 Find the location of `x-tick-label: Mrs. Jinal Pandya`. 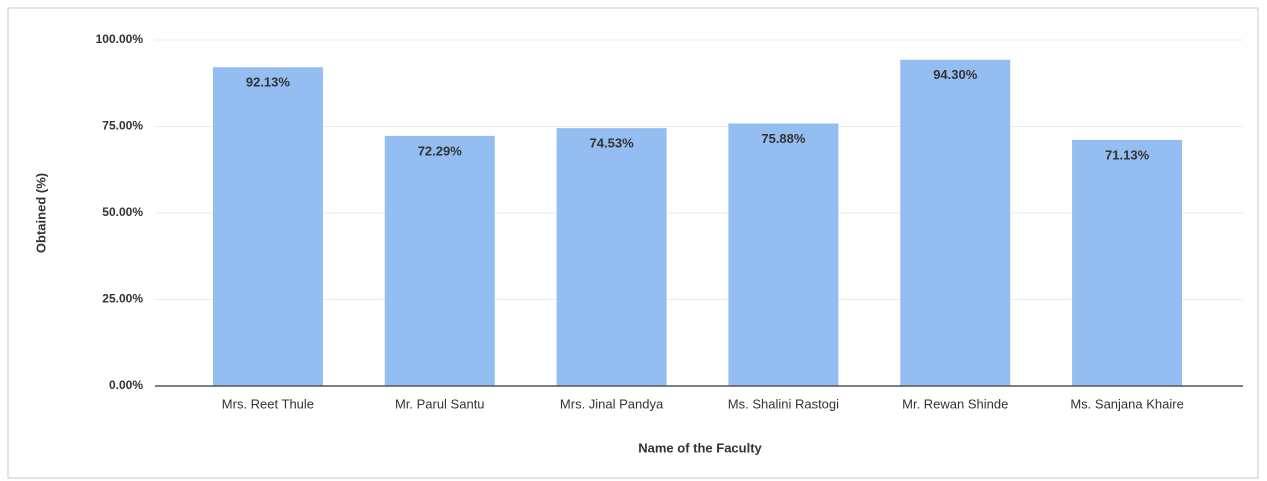

x-tick-label: Mrs. Jinal Pandya is located at coordinates (612, 403).